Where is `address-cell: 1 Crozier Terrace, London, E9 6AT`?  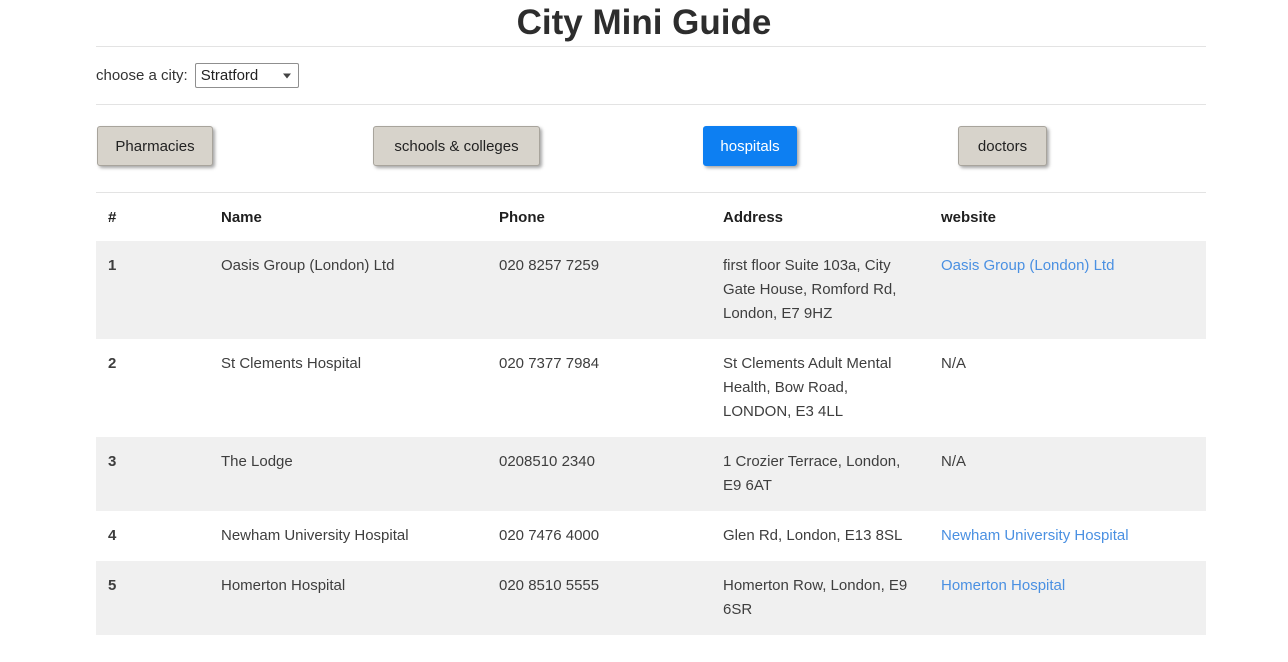 address-cell: 1 Crozier Terrace, London, E9 6AT is located at coordinates (820, 474).